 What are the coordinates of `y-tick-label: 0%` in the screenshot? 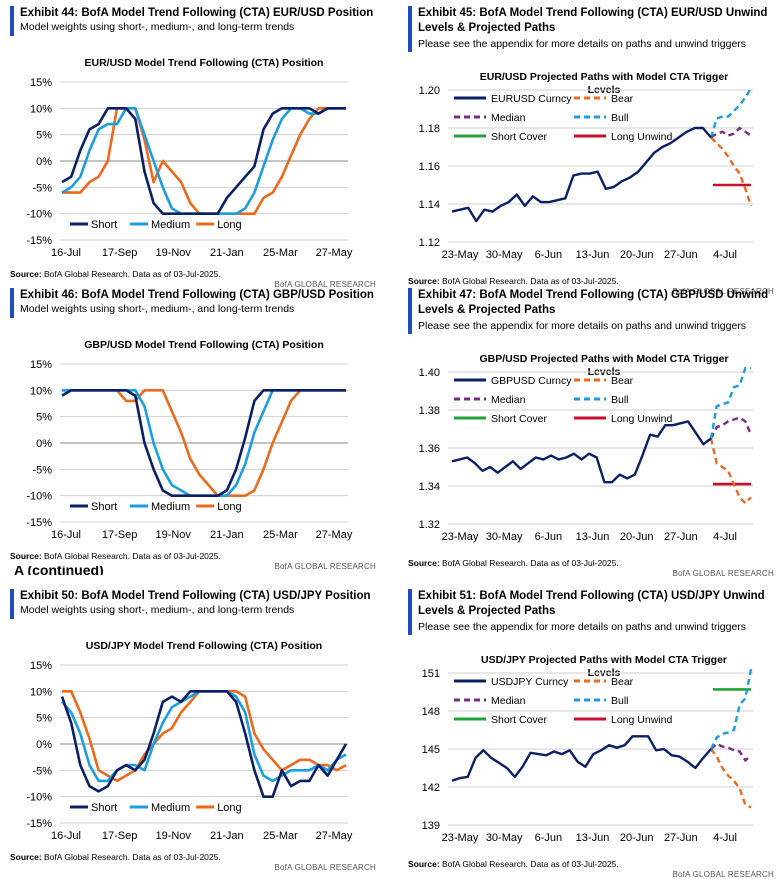 It's located at (44, 745).